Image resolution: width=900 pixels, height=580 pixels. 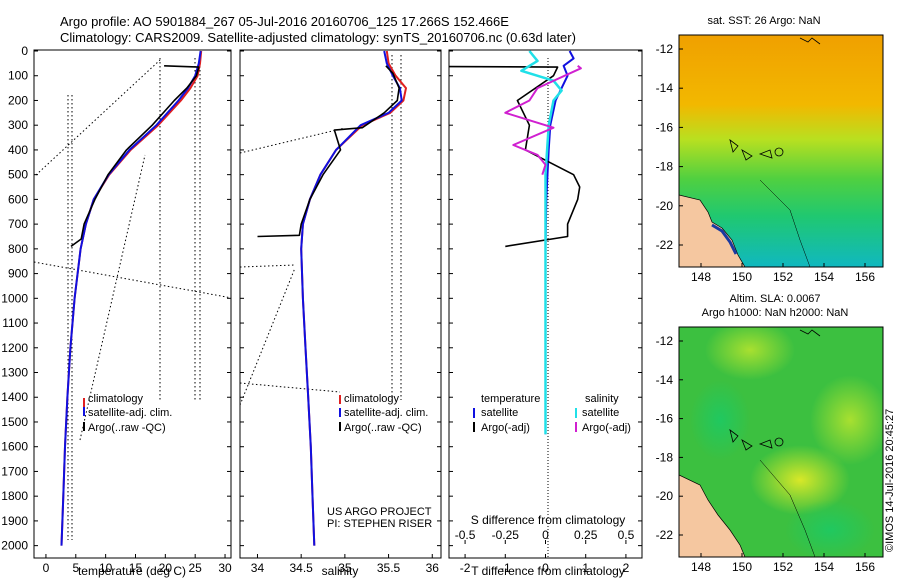 I want to click on island, so click(x=810, y=41).